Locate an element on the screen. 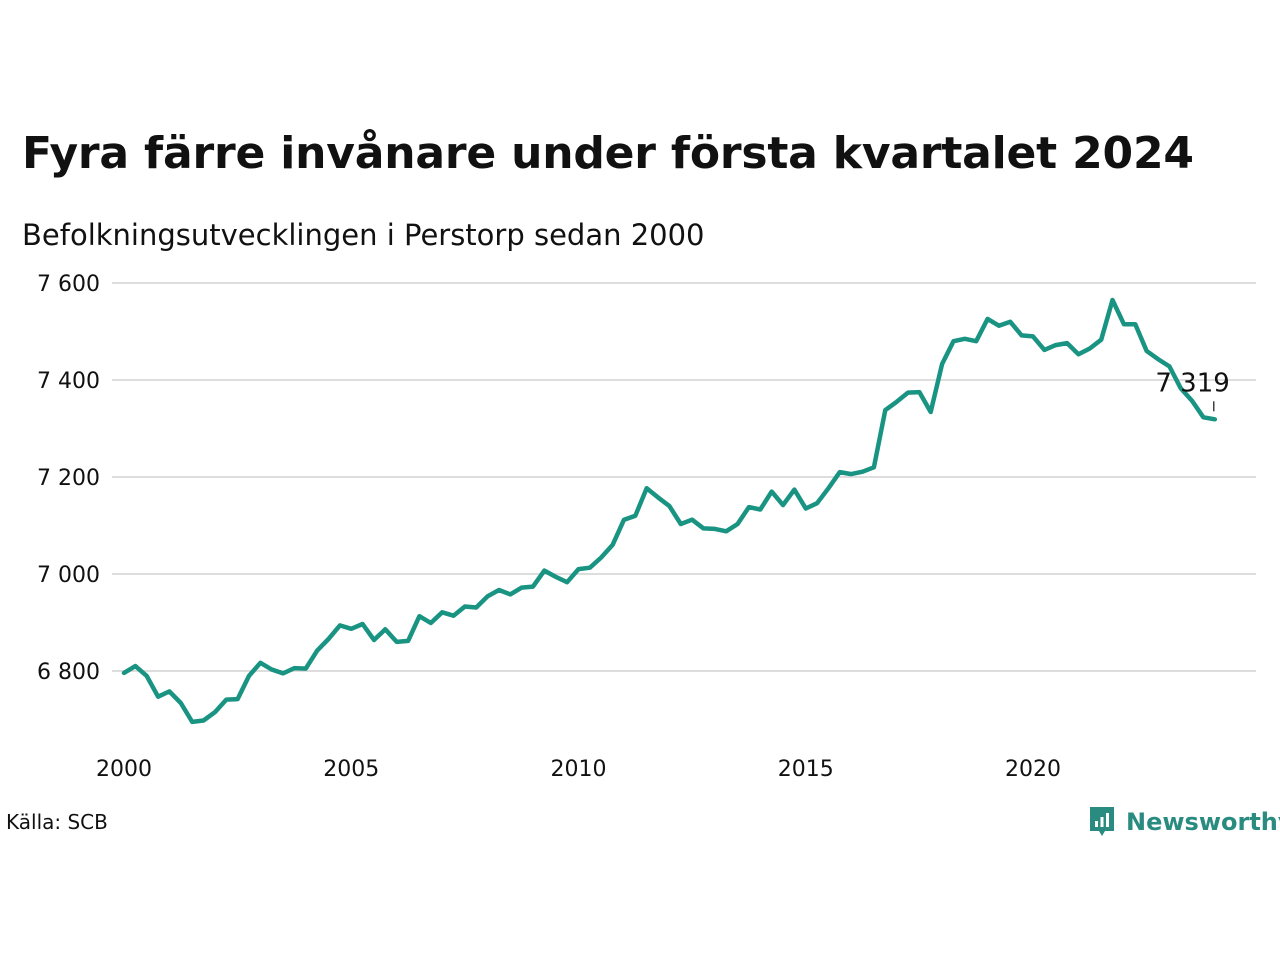 The width and height of the screenshot is (1280, 960). y-tick-label: 6 800 is located at coordinates (68, 672).